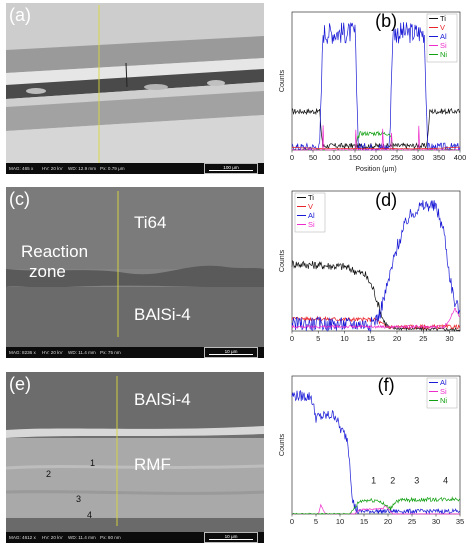 This screenshot has width=475, height=550. What do you see at coordinates (20, 384) in the screenshot?
I see `panel-label-e: (e)` at bounding box center [20, 384].